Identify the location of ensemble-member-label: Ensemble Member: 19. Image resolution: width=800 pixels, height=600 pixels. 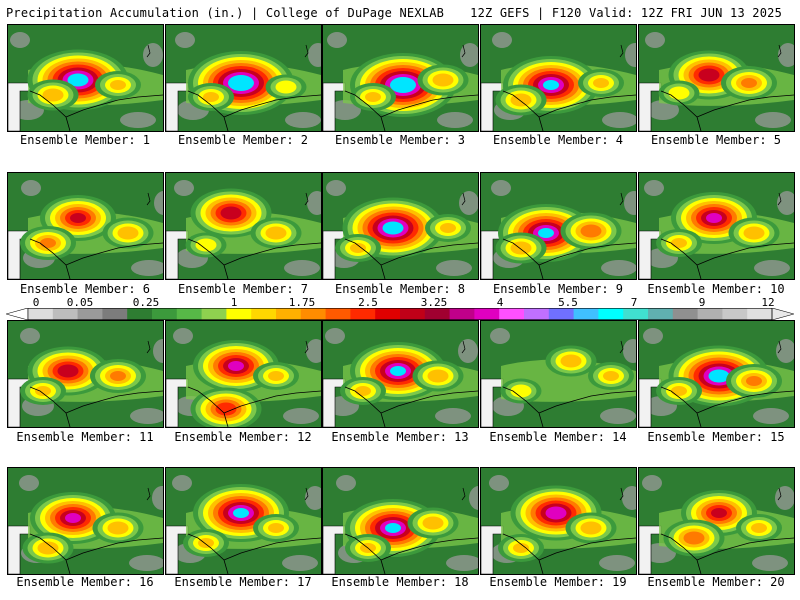
(558, 582).